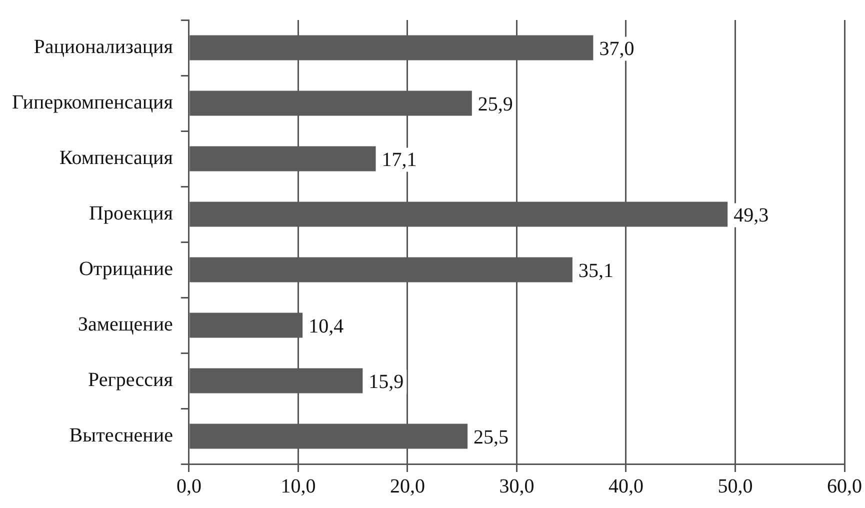 The width and height of the screenshot is (865, 508). What do you see at coordinates (130, 380) in the screenshot?
I see `y-tick-label: Регрессия` at bounding box center [130, 380].